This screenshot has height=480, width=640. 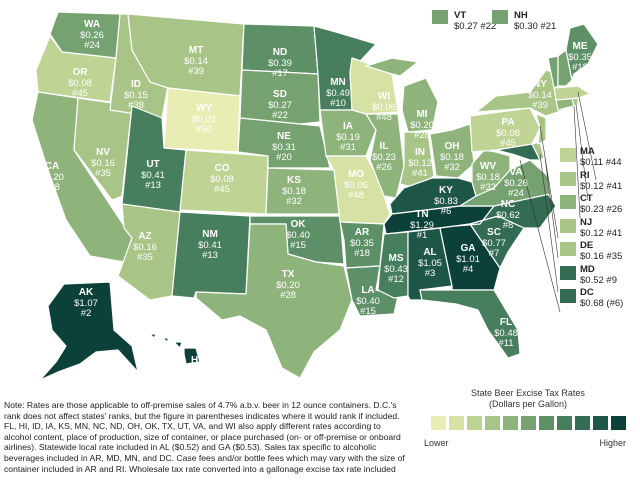 What do you see at coordinates (196, 61) in the screenshot?
I see `state-label-MT: MT $0.14 #39` at bounding box center [196, 61].